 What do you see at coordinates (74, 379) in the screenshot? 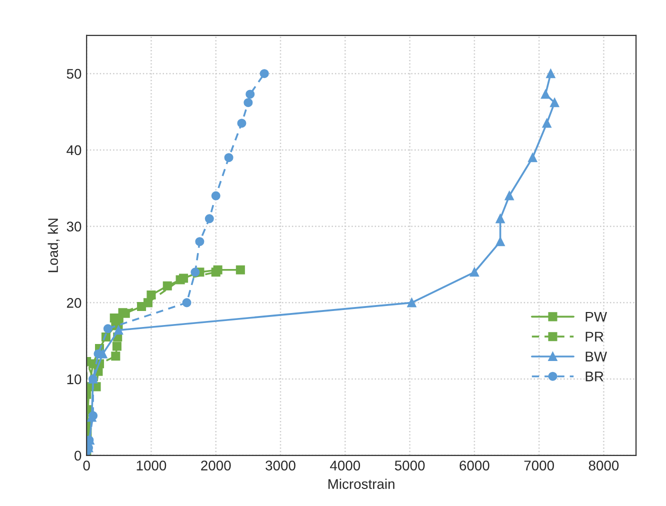
I see `y-tick-label: 10` at bounding box center [74, 379].